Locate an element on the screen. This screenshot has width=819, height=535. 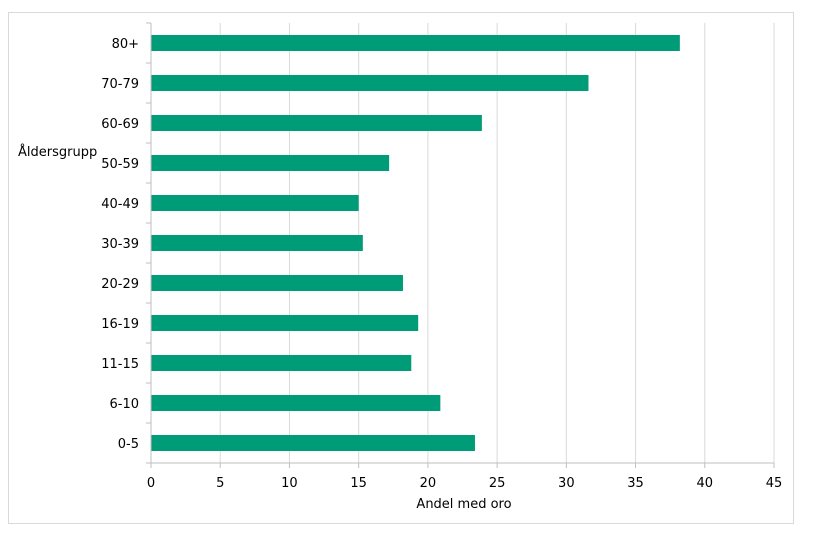
x-tick-label: 30 is located at coordinates (566, 483).